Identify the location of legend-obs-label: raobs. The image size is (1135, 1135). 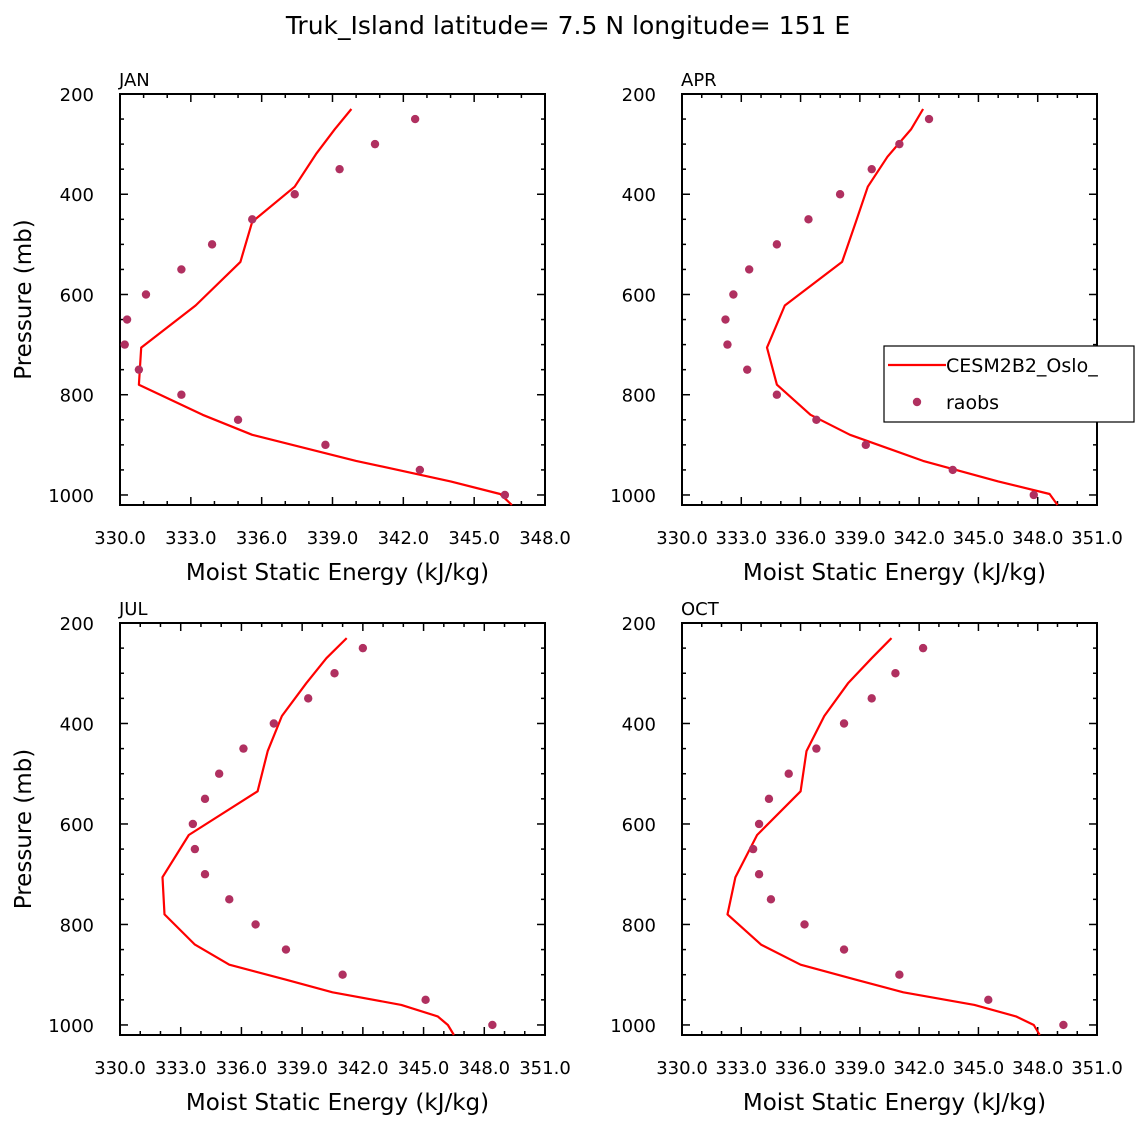
(972, 403).